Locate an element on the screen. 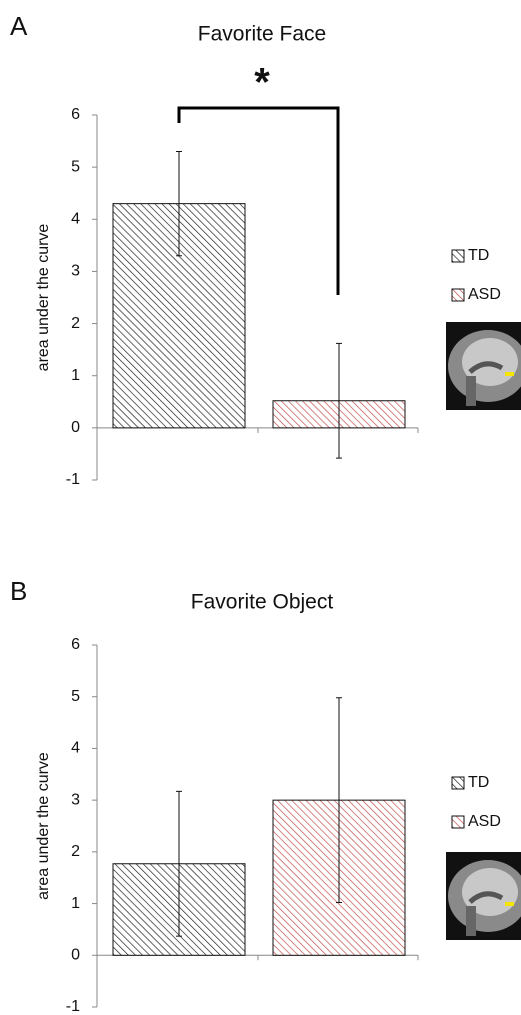 Image resolution: width=521 pixels, height=1015 pixels. significance-bracket is located at coordinates (258, 200).